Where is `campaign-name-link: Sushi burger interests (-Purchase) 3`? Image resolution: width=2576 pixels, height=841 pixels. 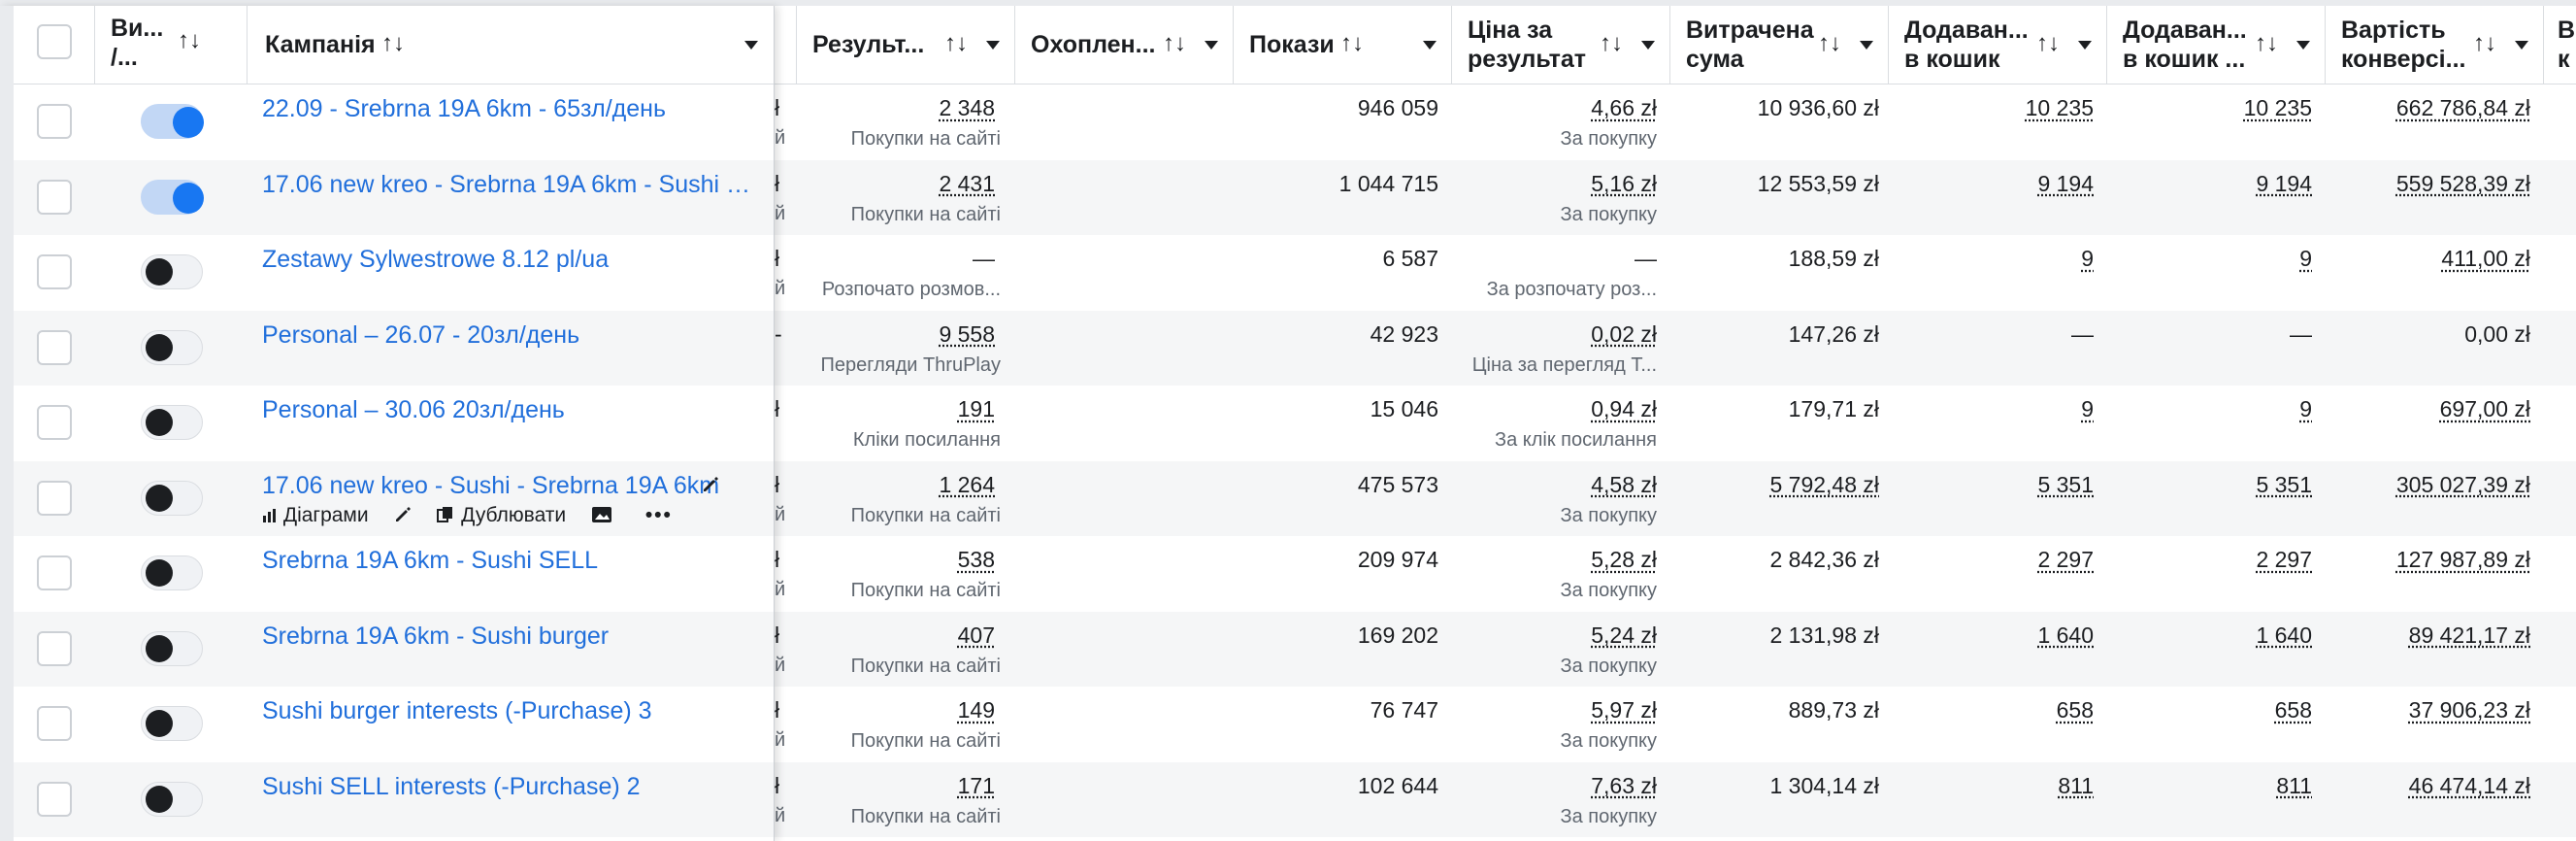
campaign-name-link: Sushi burger interests (-Purchase) 3 is located at coordinates (457, 710).